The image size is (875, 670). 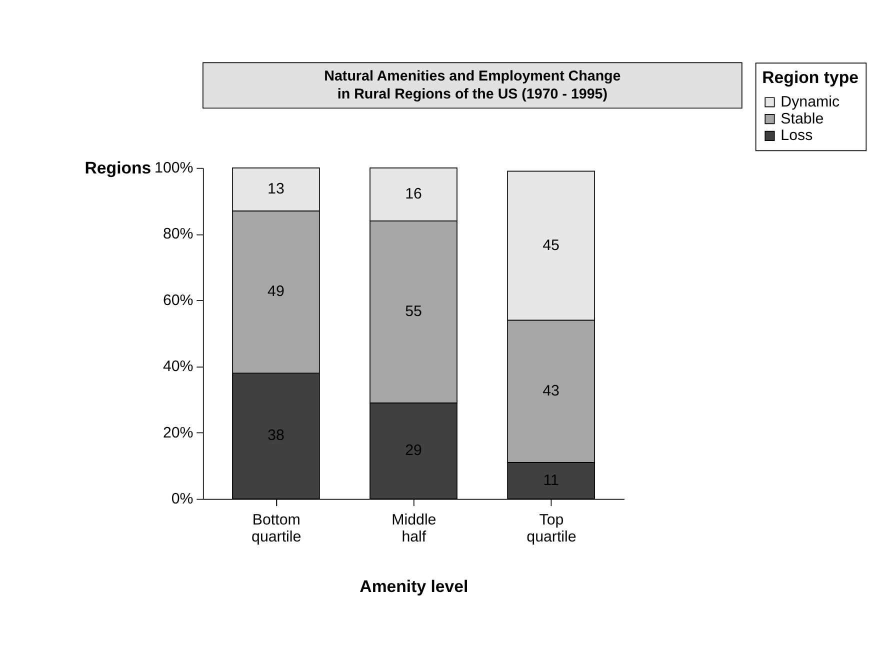 I want to click on legend-label: Loss, so click(x=797, y=135).